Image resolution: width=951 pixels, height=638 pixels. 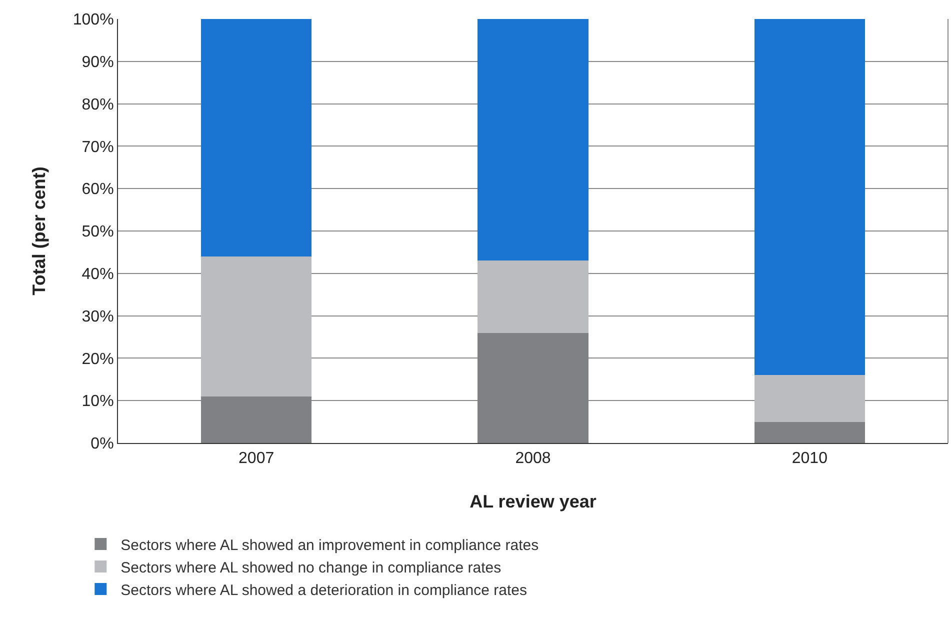 What do you see at coordinates (39, 231) in the screenshot?
I see `y-axis-title: Total (per cent)` at bounding box center [39, 231].